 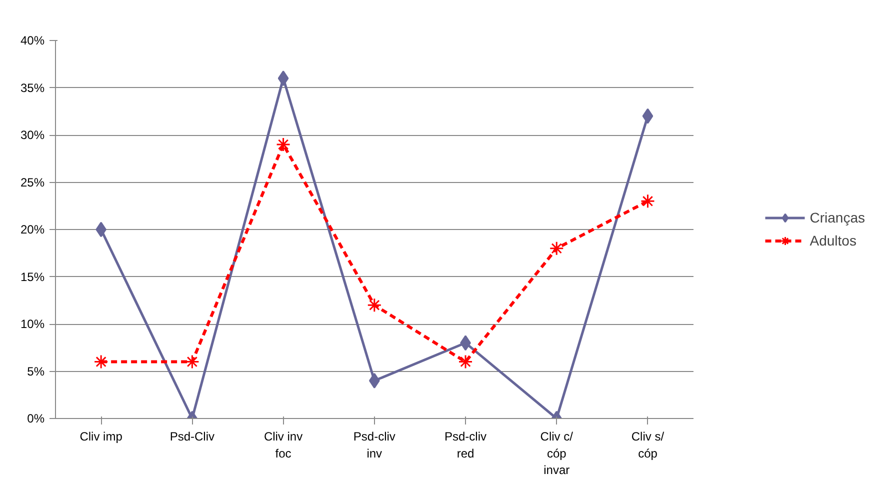 I want to click on x-tick-label: Cliv s/ cóp, so click(x=648, y=445).